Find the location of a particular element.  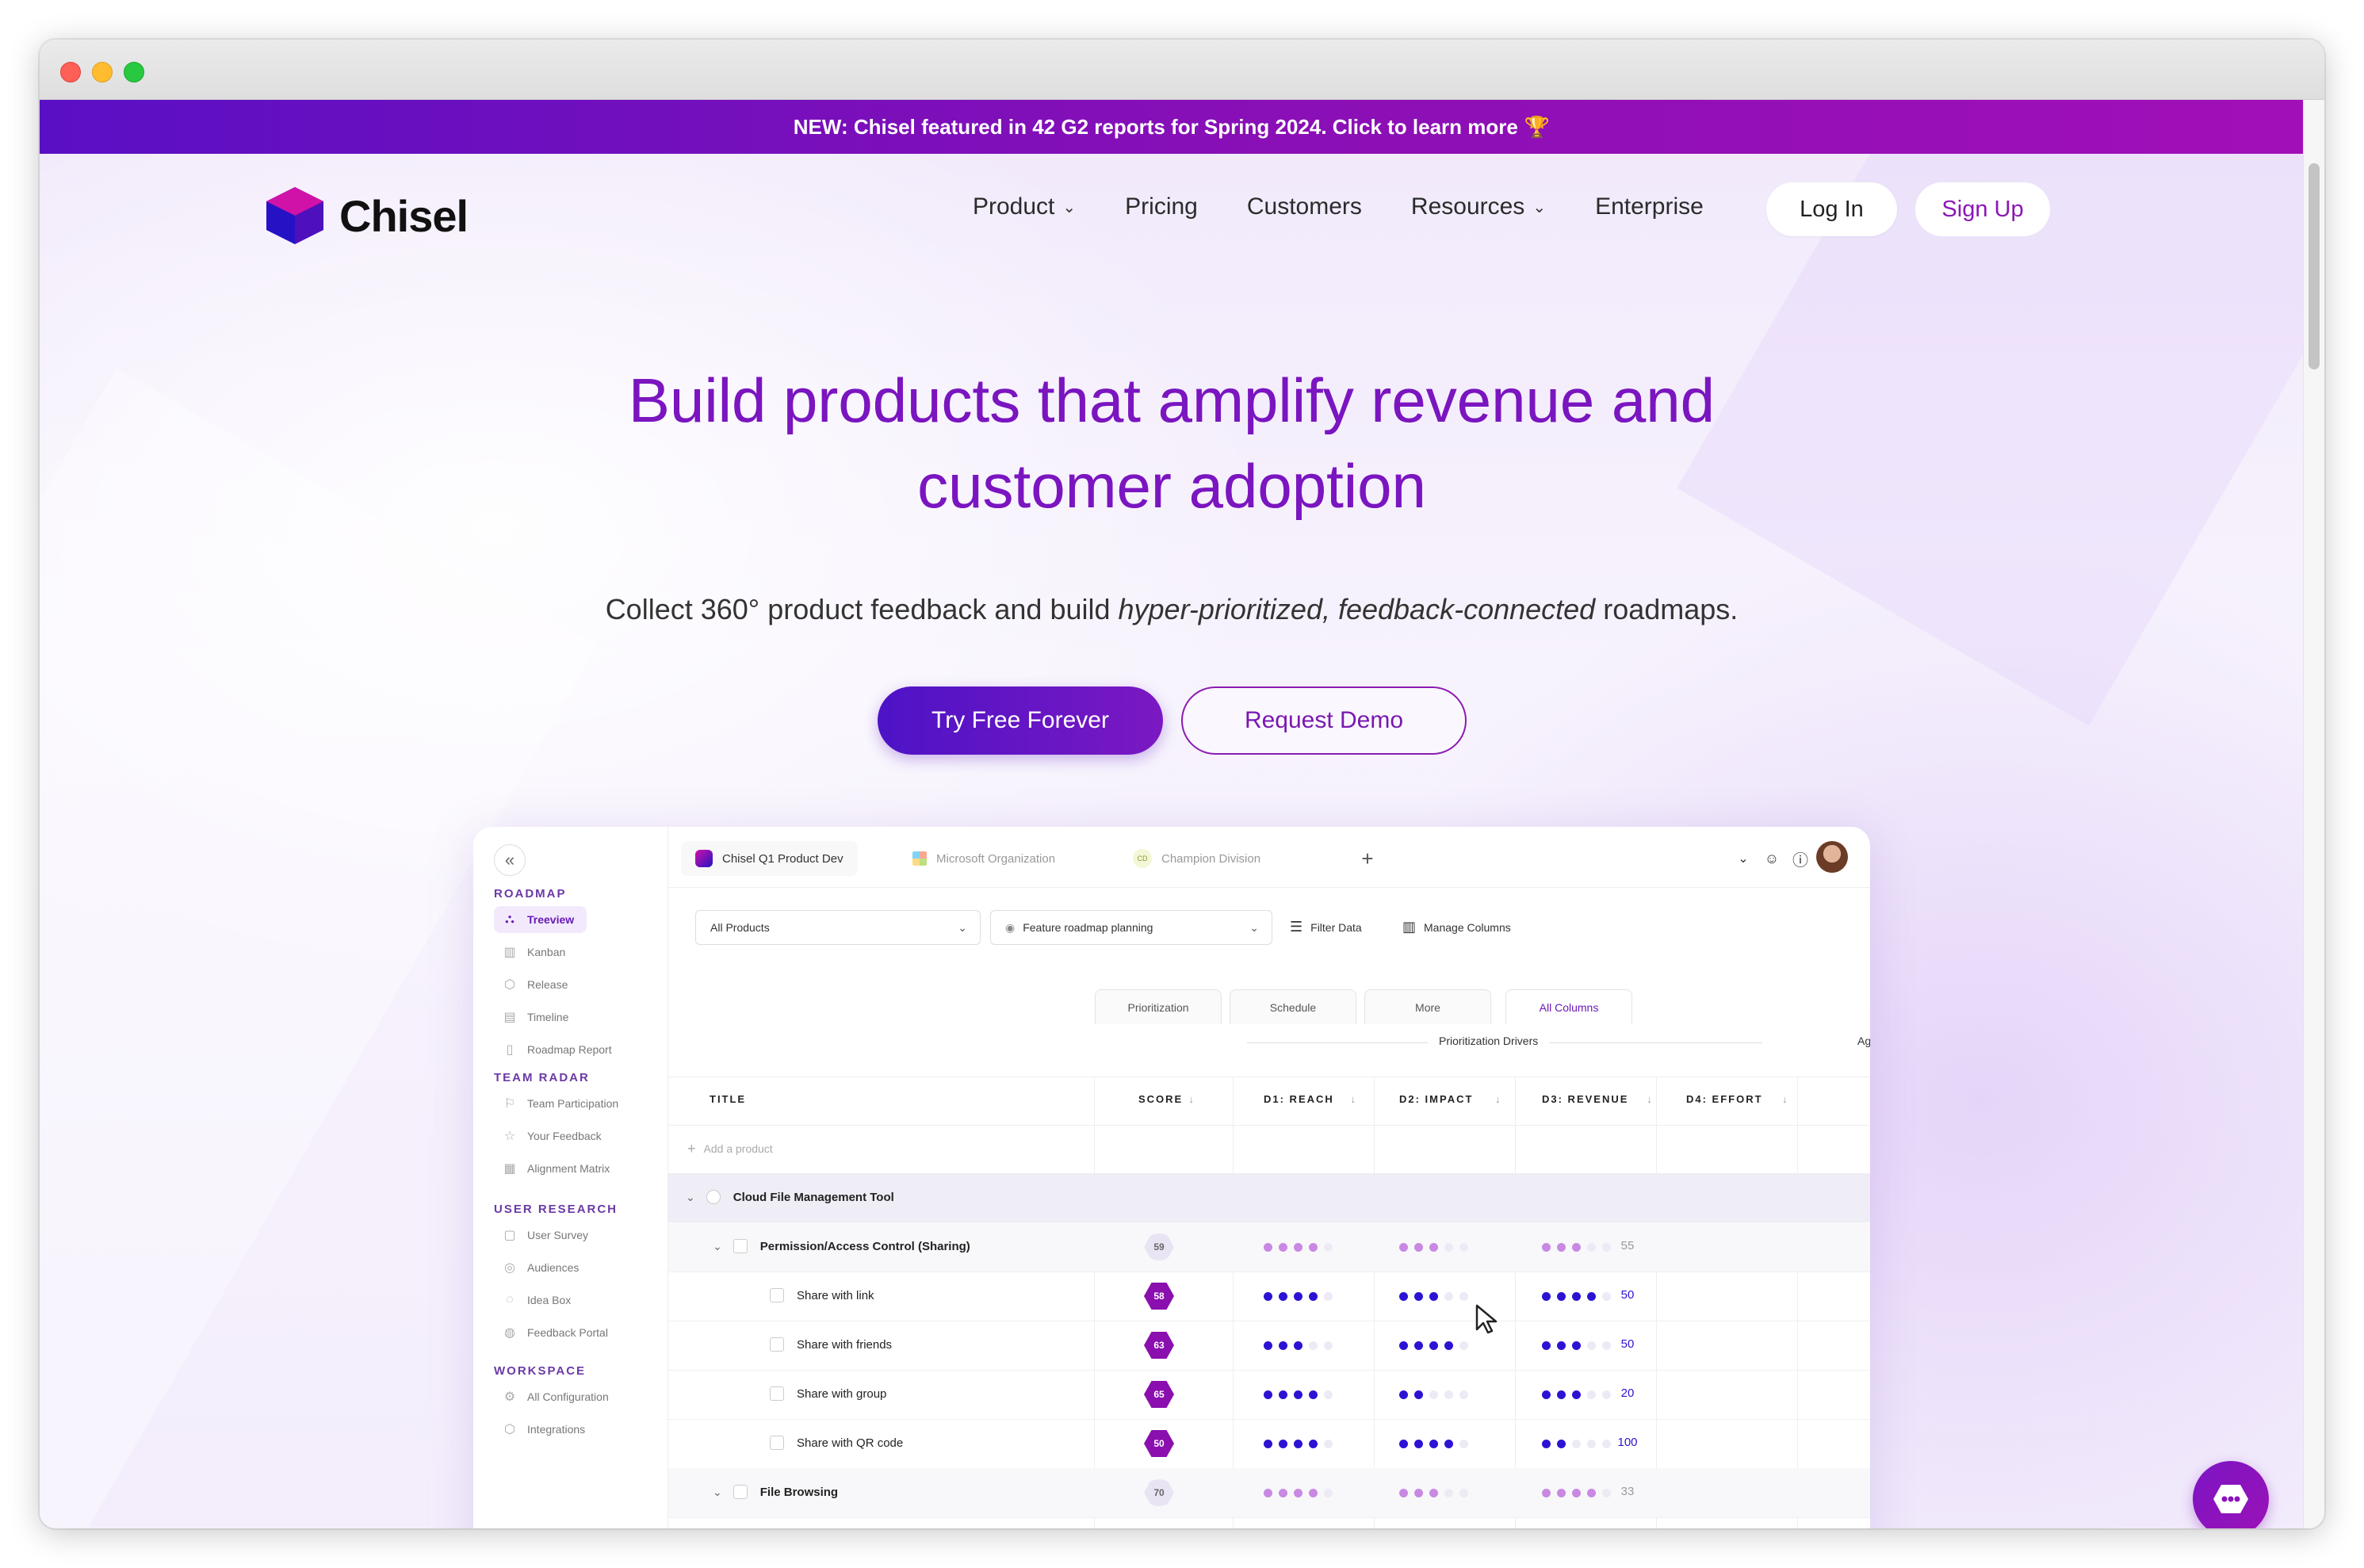

workspace-tab: Chisel Q1 Product Dev is located at coordinates (769, 859).